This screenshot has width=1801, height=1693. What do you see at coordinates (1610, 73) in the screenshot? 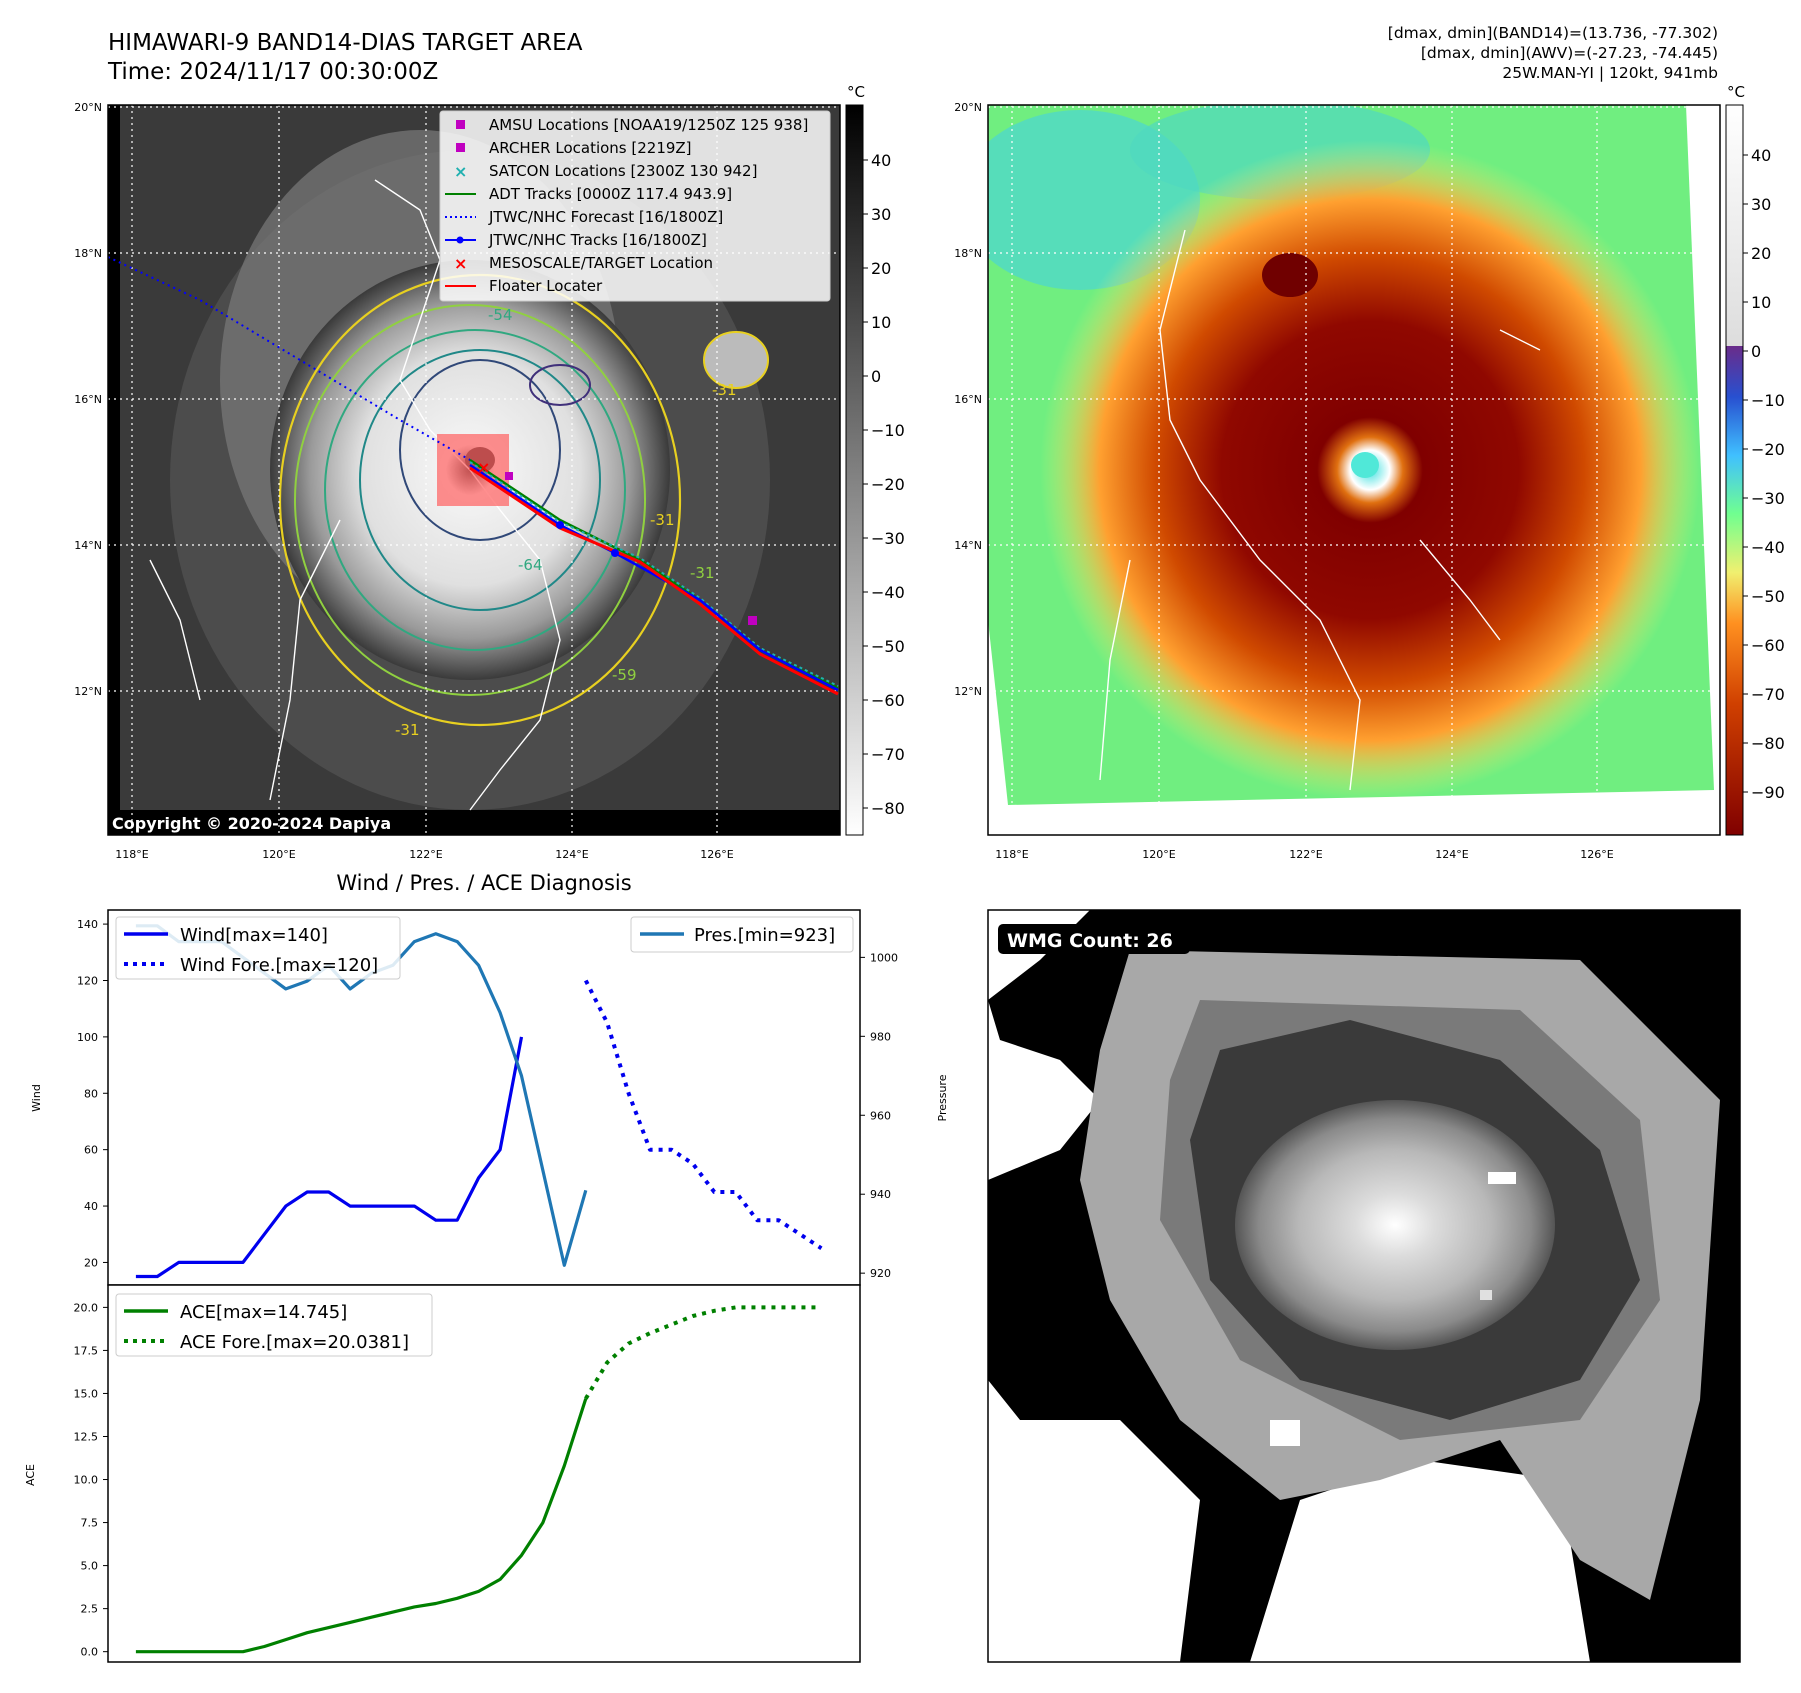
I see `info-storm: 25W.MAN-YI | 120kt, 941mb` at bounding box center [1610, 73].